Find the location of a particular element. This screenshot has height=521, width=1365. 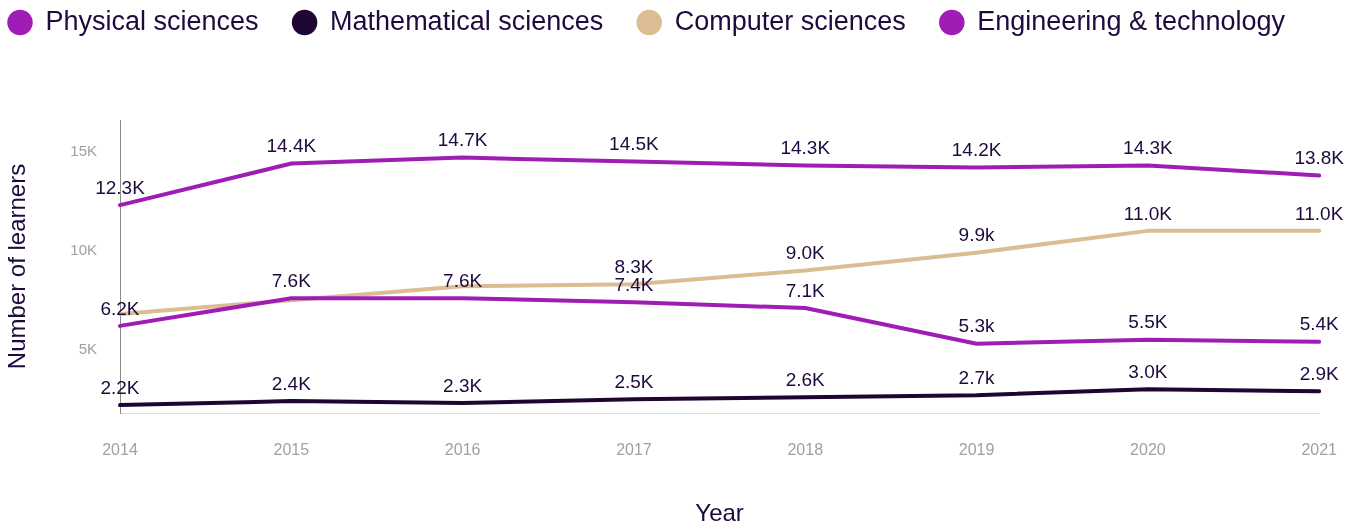

data-label: 12.3K is located at coordinates (120, 187).